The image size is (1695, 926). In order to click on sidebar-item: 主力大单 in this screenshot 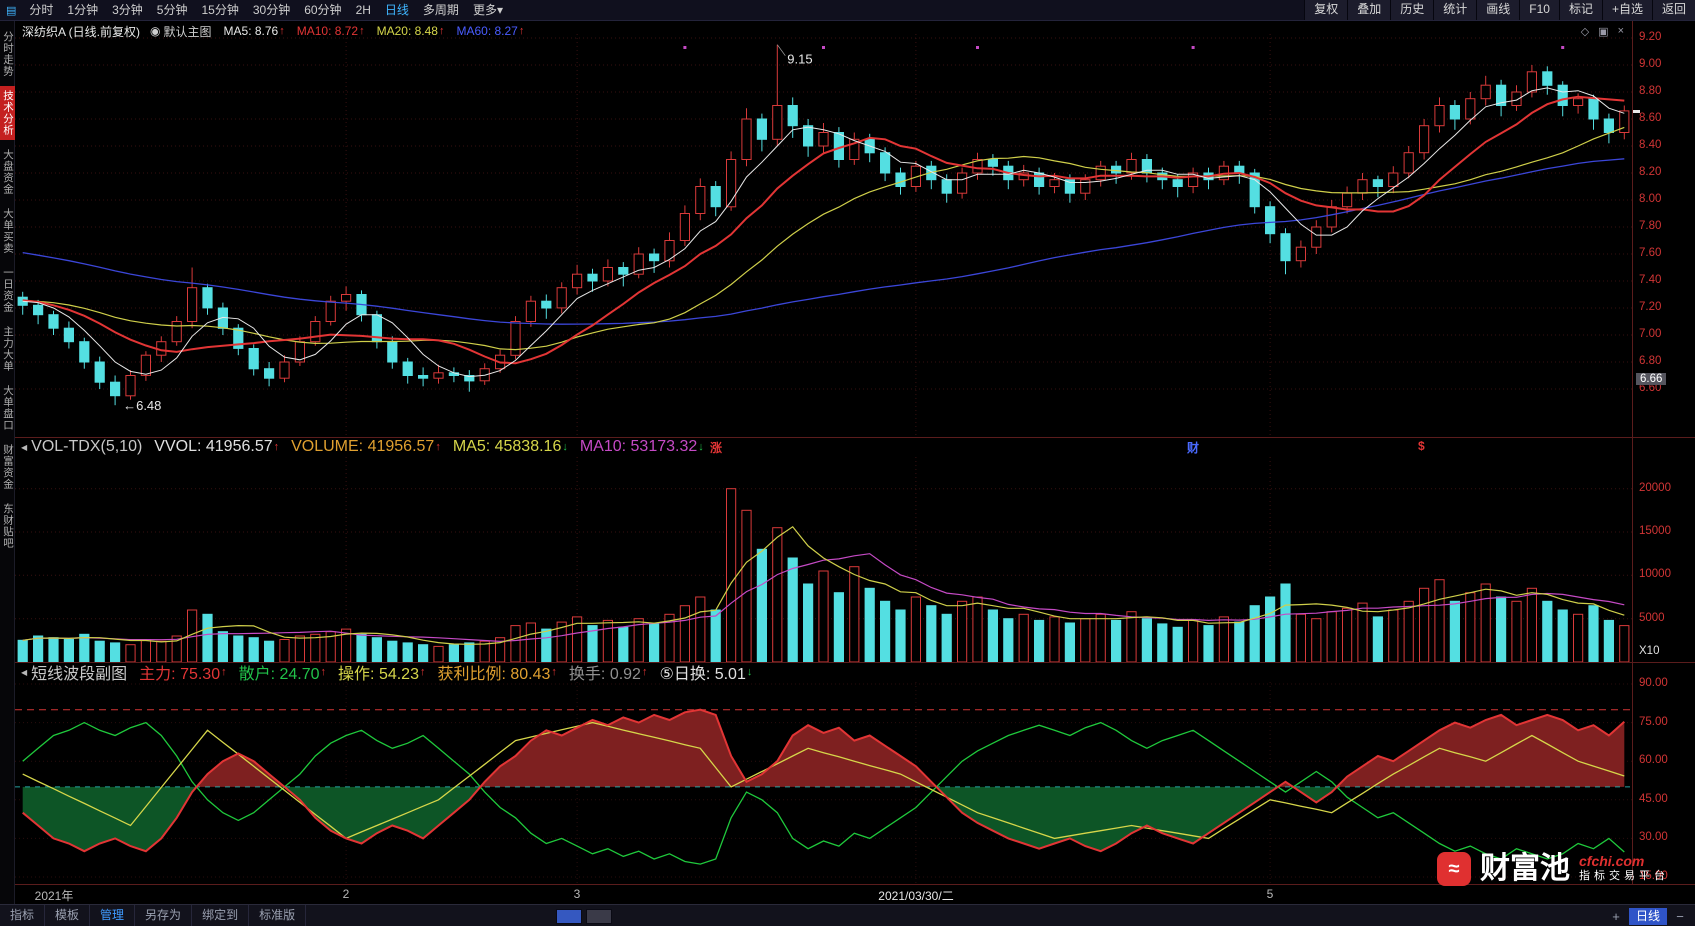, I will do `click(8, 349)`.